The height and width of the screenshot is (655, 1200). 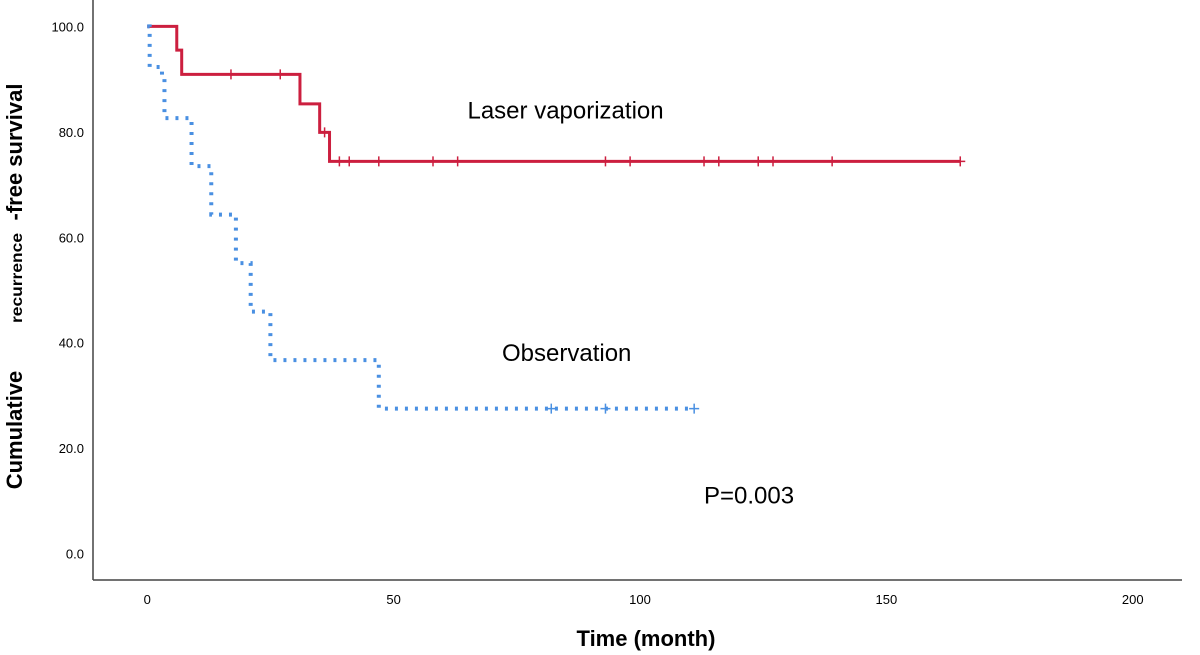 What do you see at coordinates (14, 152) in the screenshot?
I see `y-axis-title-part-3: -free survival` at bounding box center [14, 152].